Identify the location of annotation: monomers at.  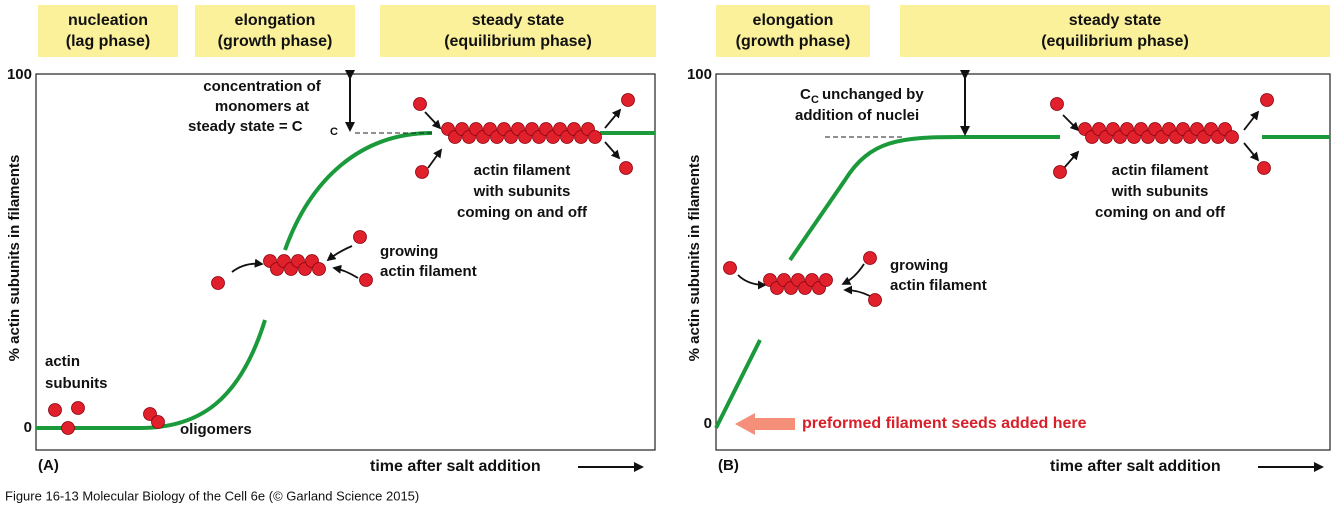
(262, 106).